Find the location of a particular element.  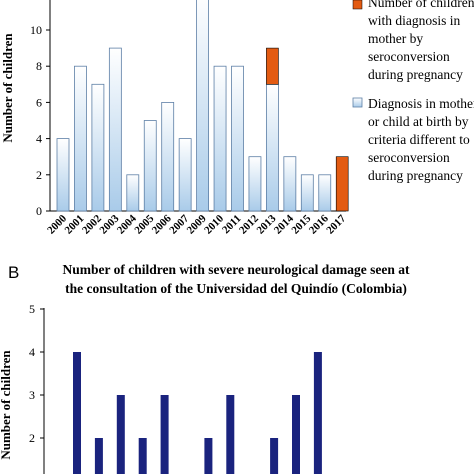

panel-b-y-tick-label: 4 is located at coordinates (32, 352).